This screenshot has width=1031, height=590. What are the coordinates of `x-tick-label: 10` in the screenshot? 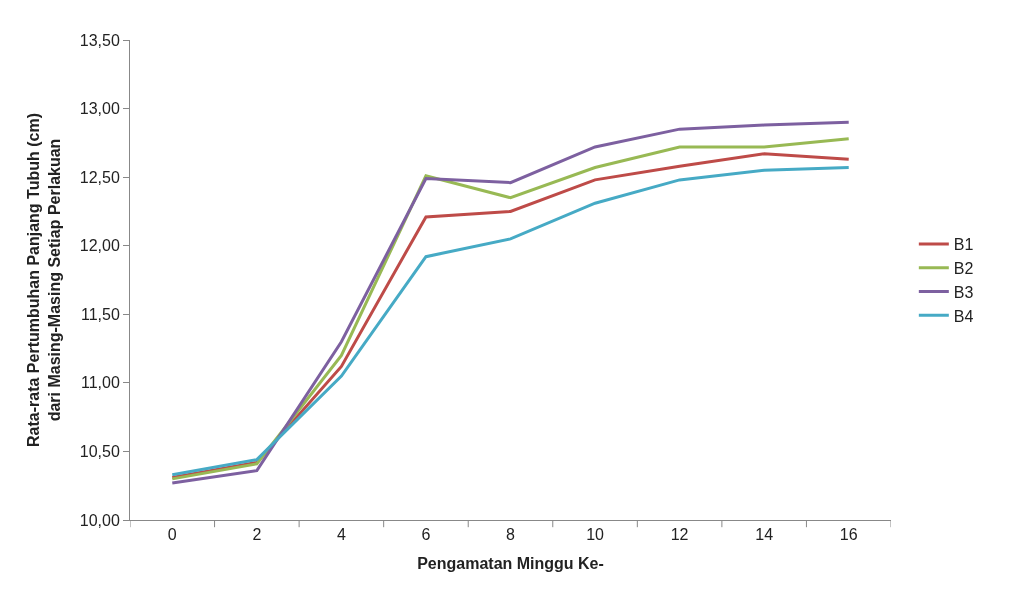 It's located at (595, 535).